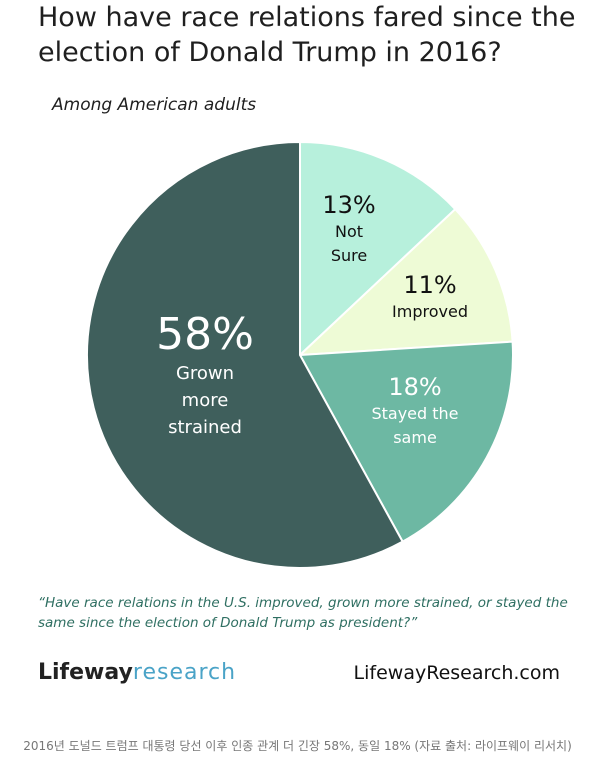 The image size is (595, 768). What do you see at coordinates (415, 413) in the screenshot?
I see `slice-name-stayed-same-line1: Stayed the` at bounding box center [415, 413].